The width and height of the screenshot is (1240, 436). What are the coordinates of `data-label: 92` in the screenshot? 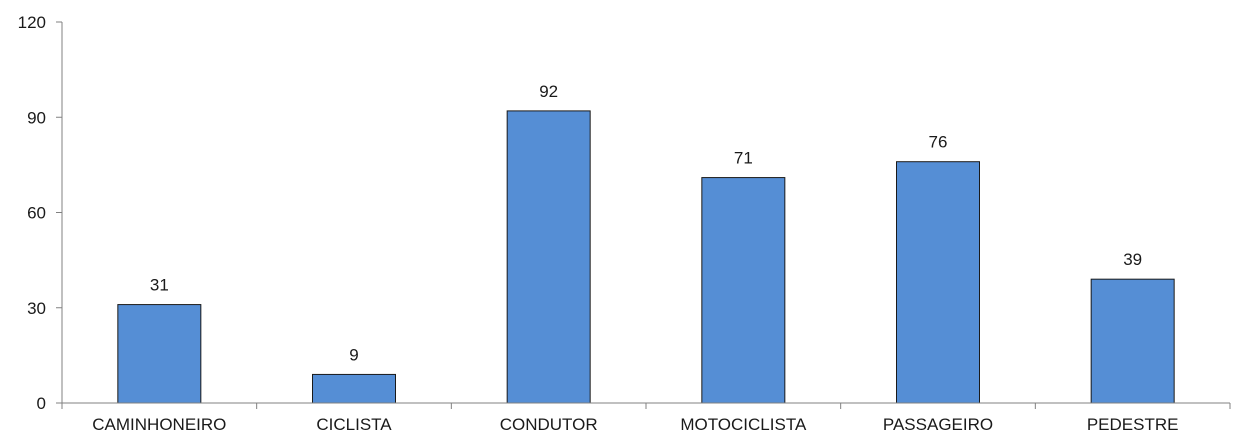 It's located at (548, 91).